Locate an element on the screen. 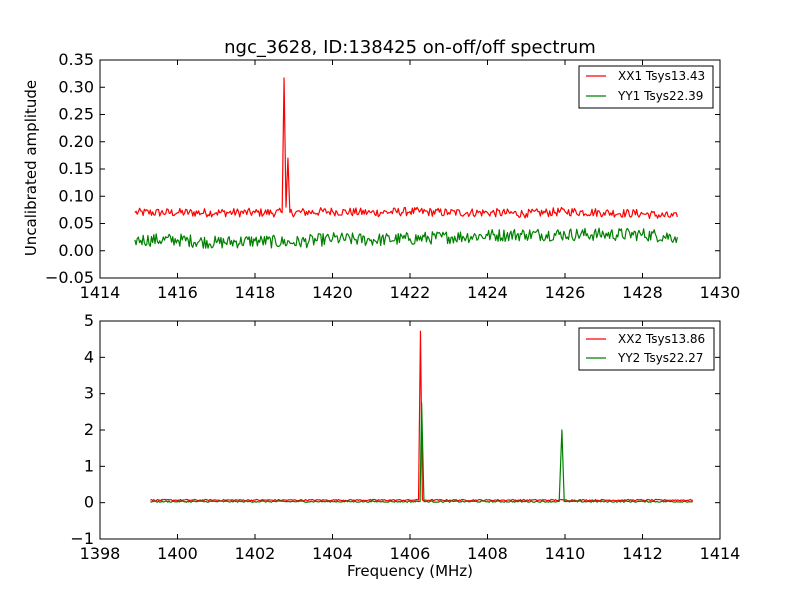  y-axis-label: Uncalibrated amplitude is located at coordinates (31, 168).